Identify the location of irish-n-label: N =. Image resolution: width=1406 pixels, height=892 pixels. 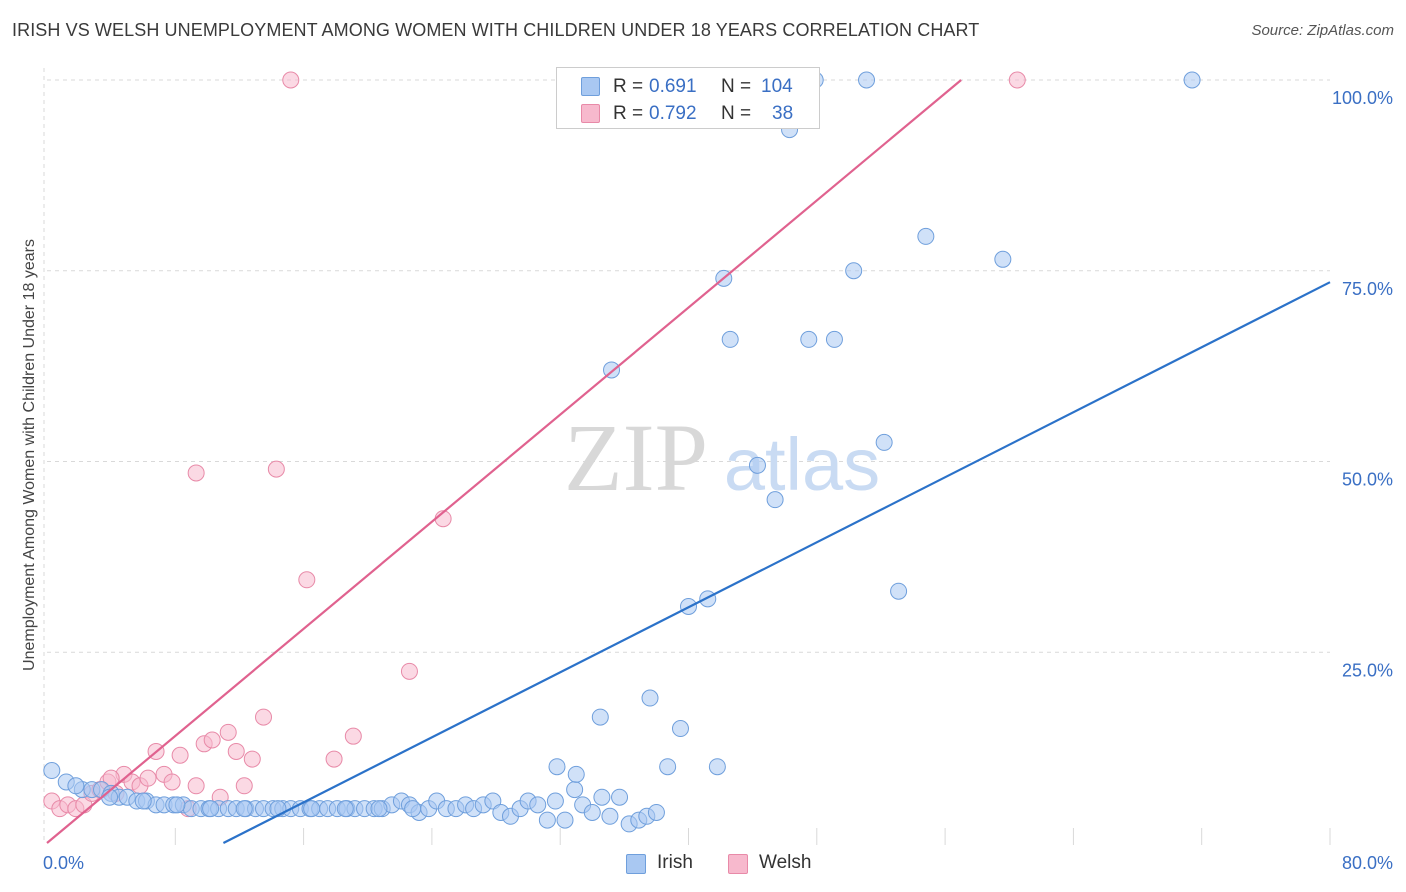
(736, 86).